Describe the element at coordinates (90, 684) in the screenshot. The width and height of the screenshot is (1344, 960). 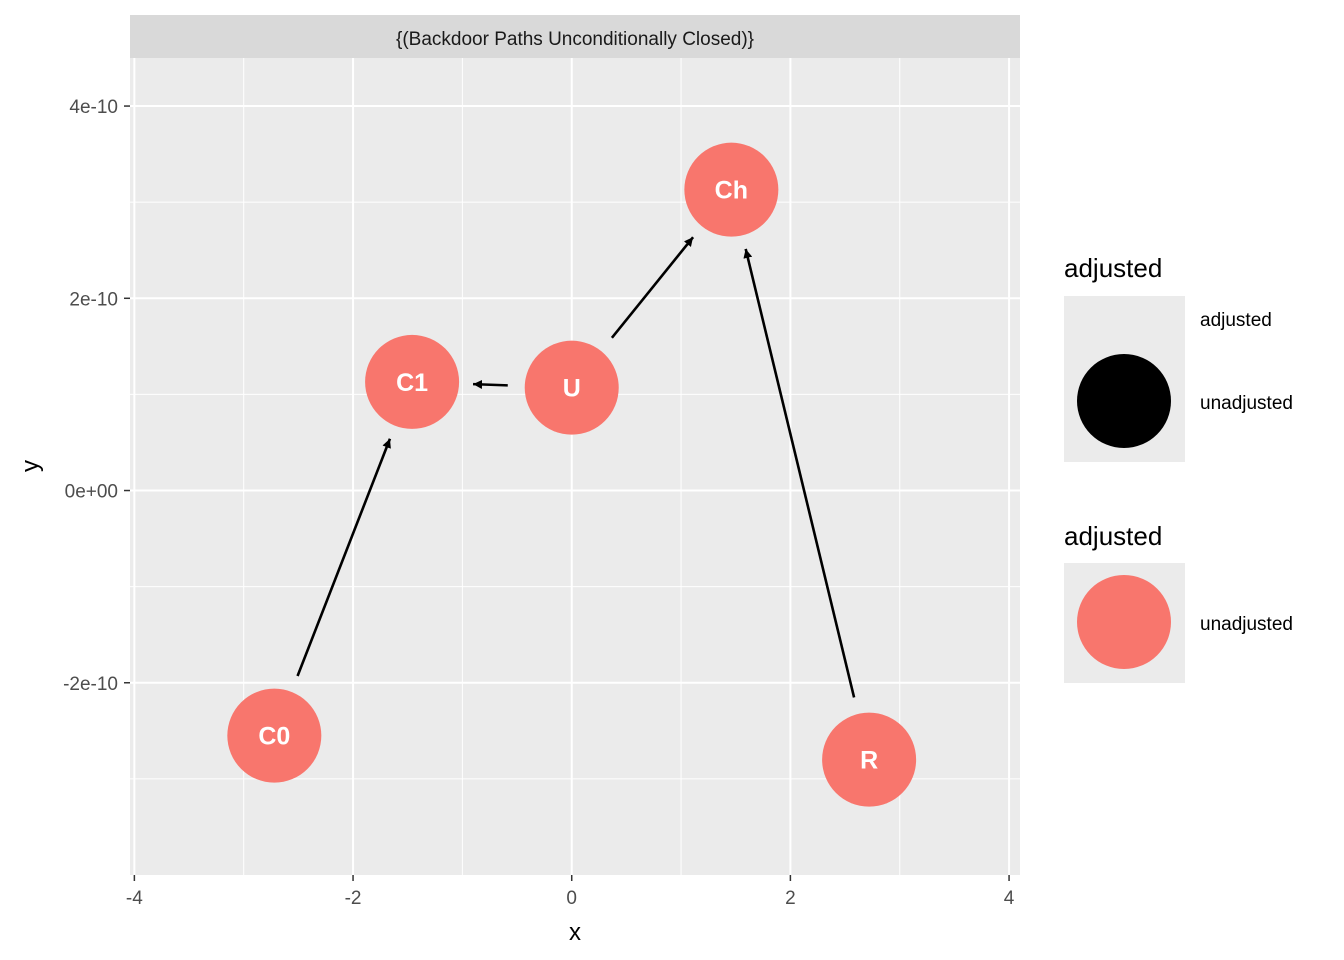
I see `y-tick-label: -2e-10` at that location.